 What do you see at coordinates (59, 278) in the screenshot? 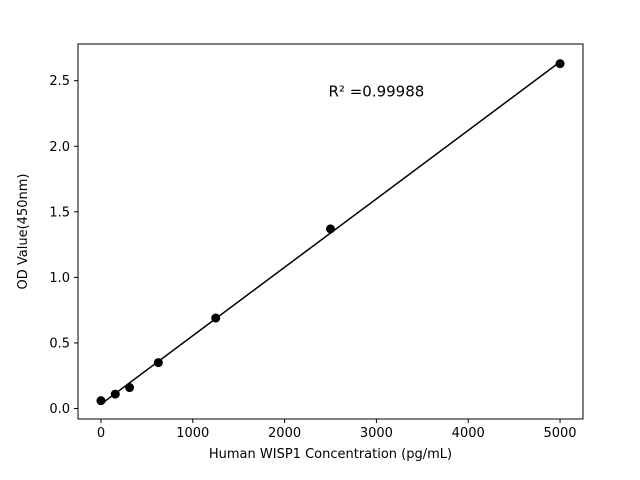
I see `y-tick-label: 1.0` at bounding box center [59, 278].